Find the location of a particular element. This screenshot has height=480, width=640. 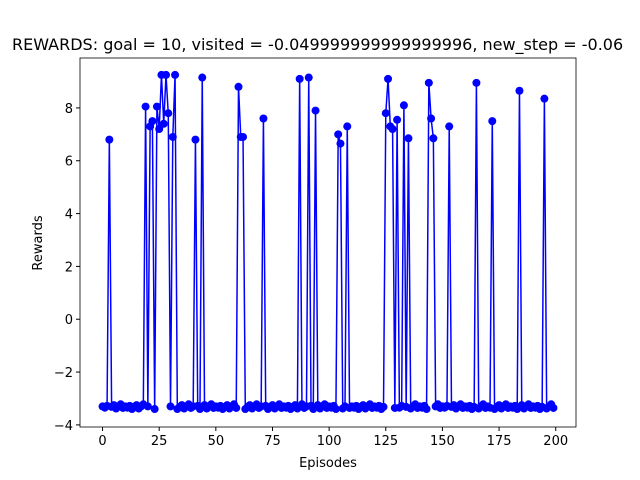

y-tick-label: 6 is located at coordinates (69, 162).